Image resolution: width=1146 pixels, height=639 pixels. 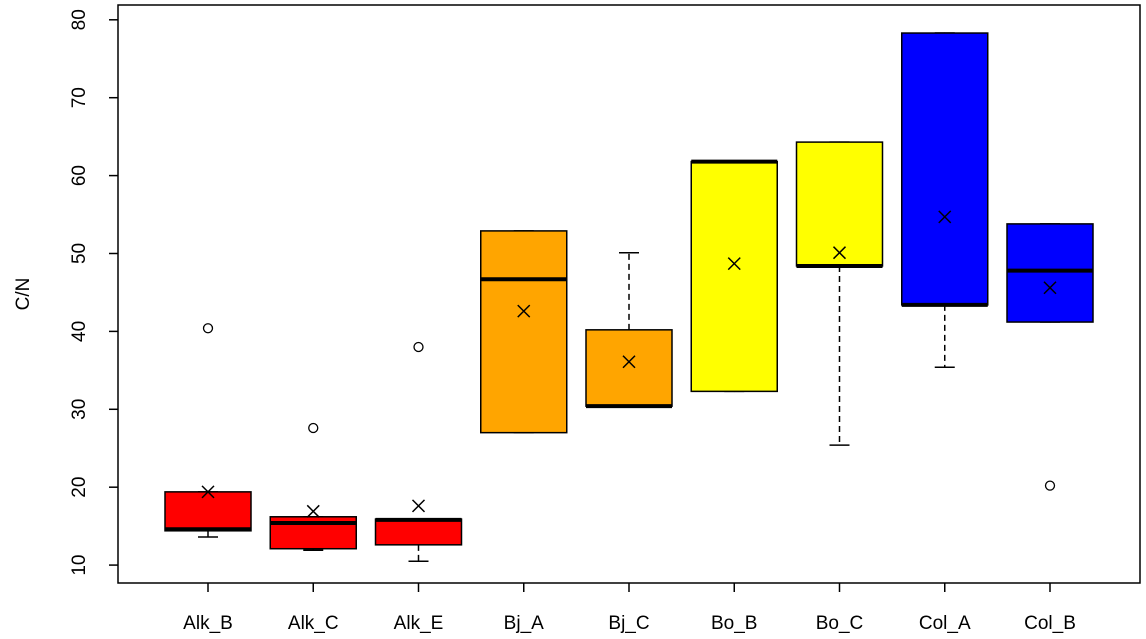 What do you see at coordinates (79, 565) in the screenshot?
I see `y-tick-label: 10` at bounding box center [79, 565].